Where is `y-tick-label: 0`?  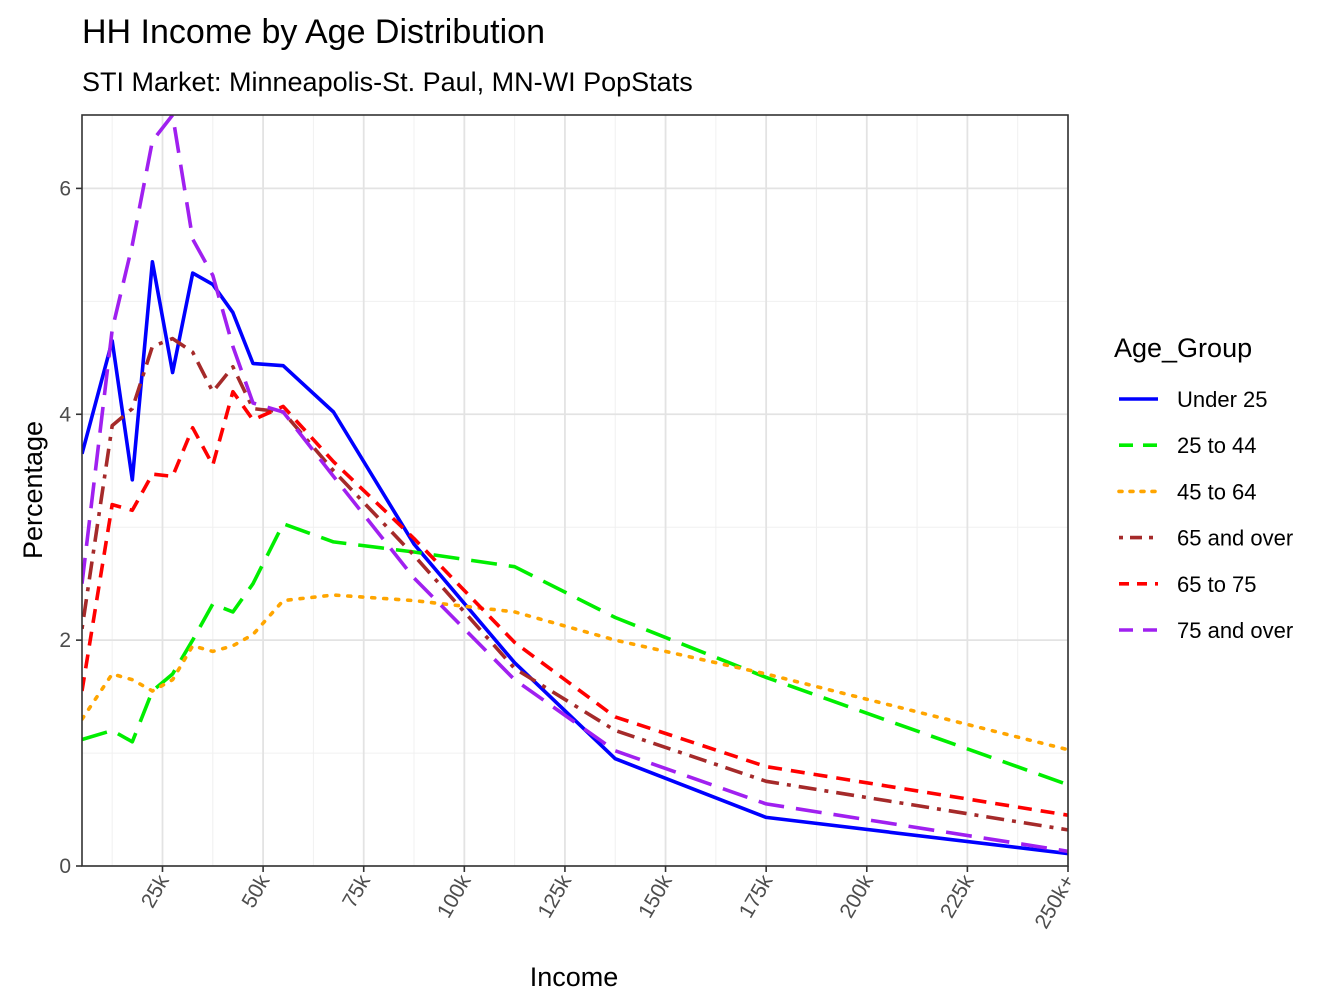
y-tick-label: 0 is located at coordinates (65, 866).